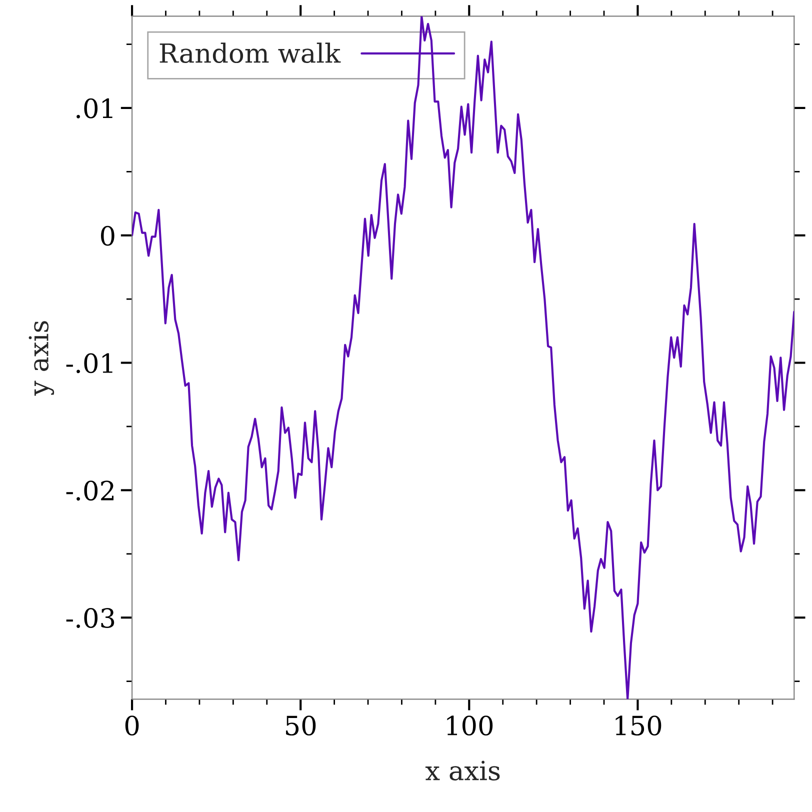 The width and height of the screenshot is (812, 812). Describe the element at coordinates (90, 618) in the screenshot. I see `y-tick-label: -.03` at that location.